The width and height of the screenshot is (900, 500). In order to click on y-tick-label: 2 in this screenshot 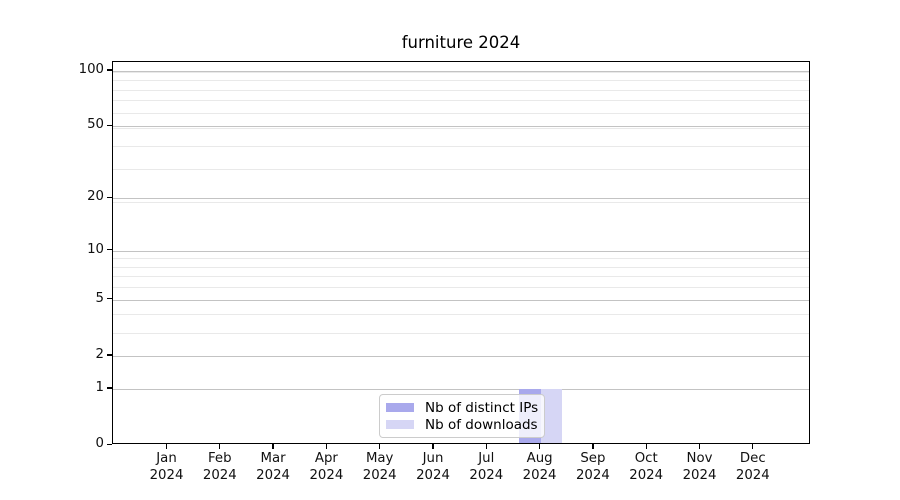, I will do `click(99, 354)`.